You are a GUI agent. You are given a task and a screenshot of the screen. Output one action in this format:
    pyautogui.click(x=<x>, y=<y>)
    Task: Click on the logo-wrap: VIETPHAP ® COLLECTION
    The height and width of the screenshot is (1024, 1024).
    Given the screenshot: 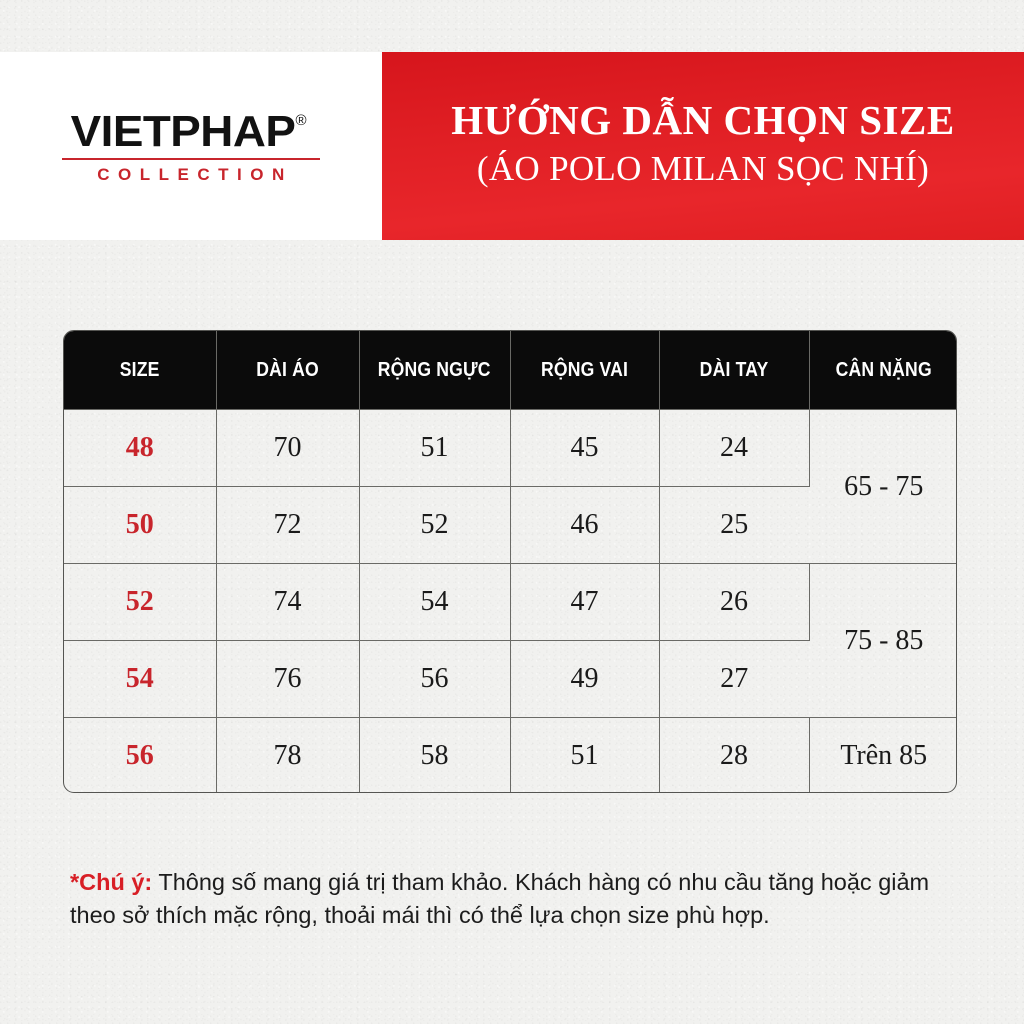 What is the action you would take?
    pyautogui.click(x=191, y=145)
    